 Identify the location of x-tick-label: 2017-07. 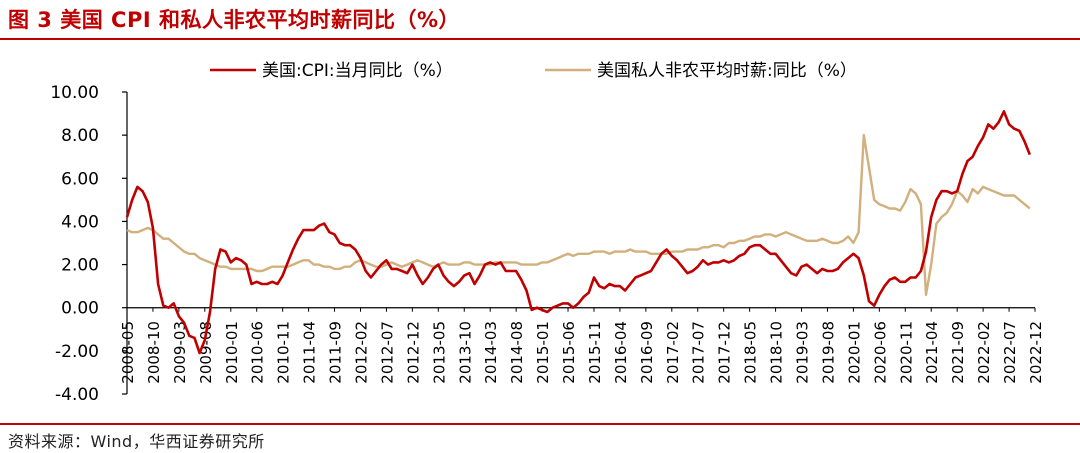
(699, 352).